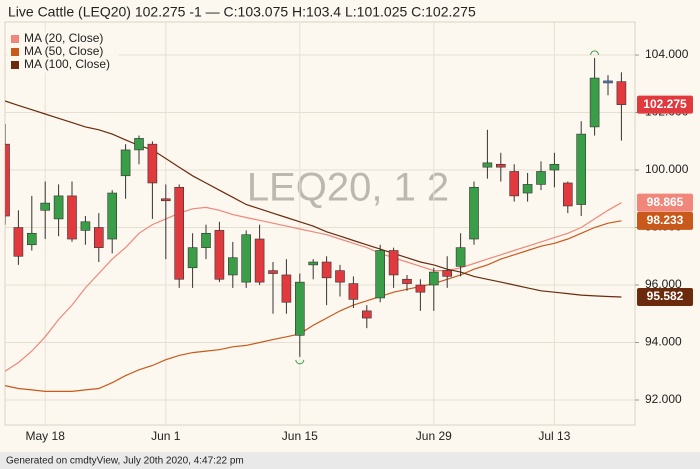  I want to click on x-tick-label: Jun 29, so click(434, 436).